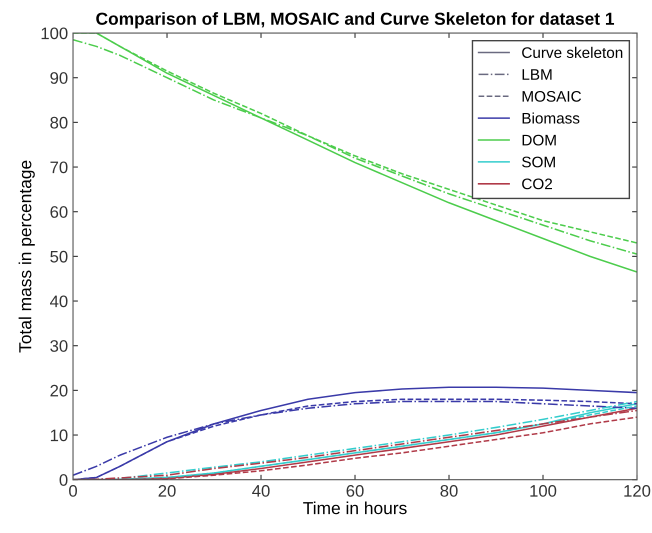  Describe the element at coordinates (59, 346) in the screenshot. I see `y-tick-label: 30` at that location.